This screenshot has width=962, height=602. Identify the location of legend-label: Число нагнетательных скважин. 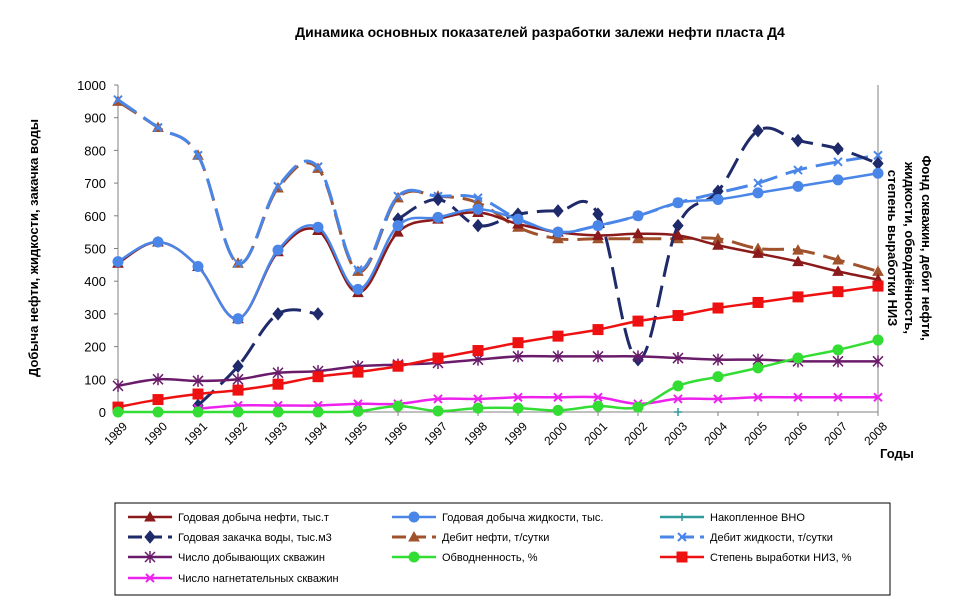
(258, 579).